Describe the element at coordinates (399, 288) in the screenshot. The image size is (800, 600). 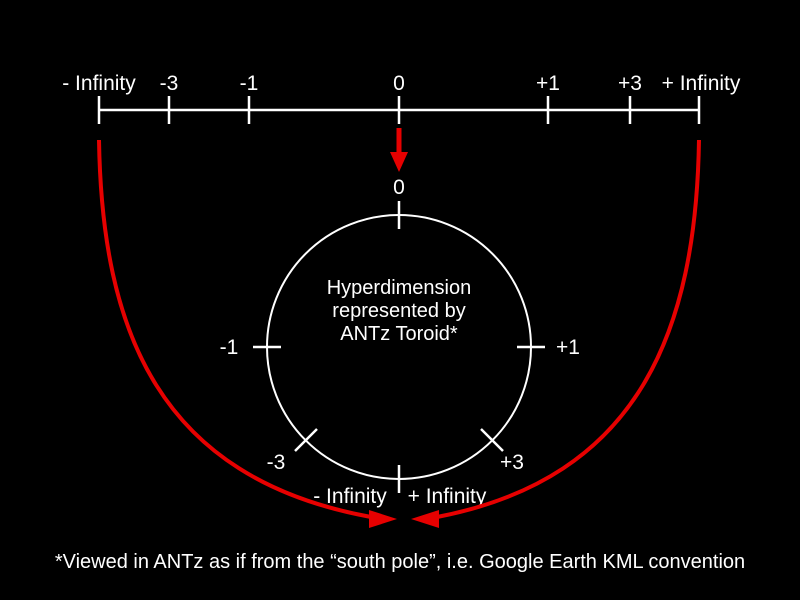
I see `circle-caption-line-1: Hyperdimension` at that location.